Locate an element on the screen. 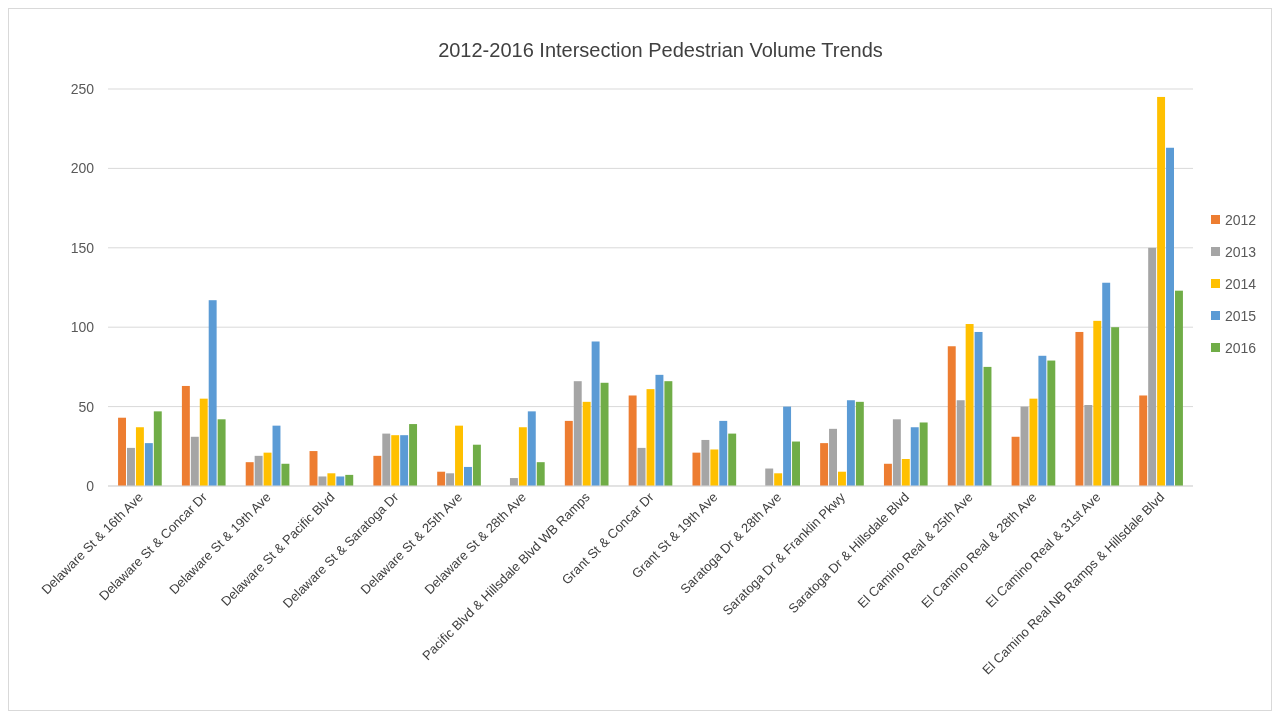  y-tick-label: 0 is located at coordinates (90, 485).